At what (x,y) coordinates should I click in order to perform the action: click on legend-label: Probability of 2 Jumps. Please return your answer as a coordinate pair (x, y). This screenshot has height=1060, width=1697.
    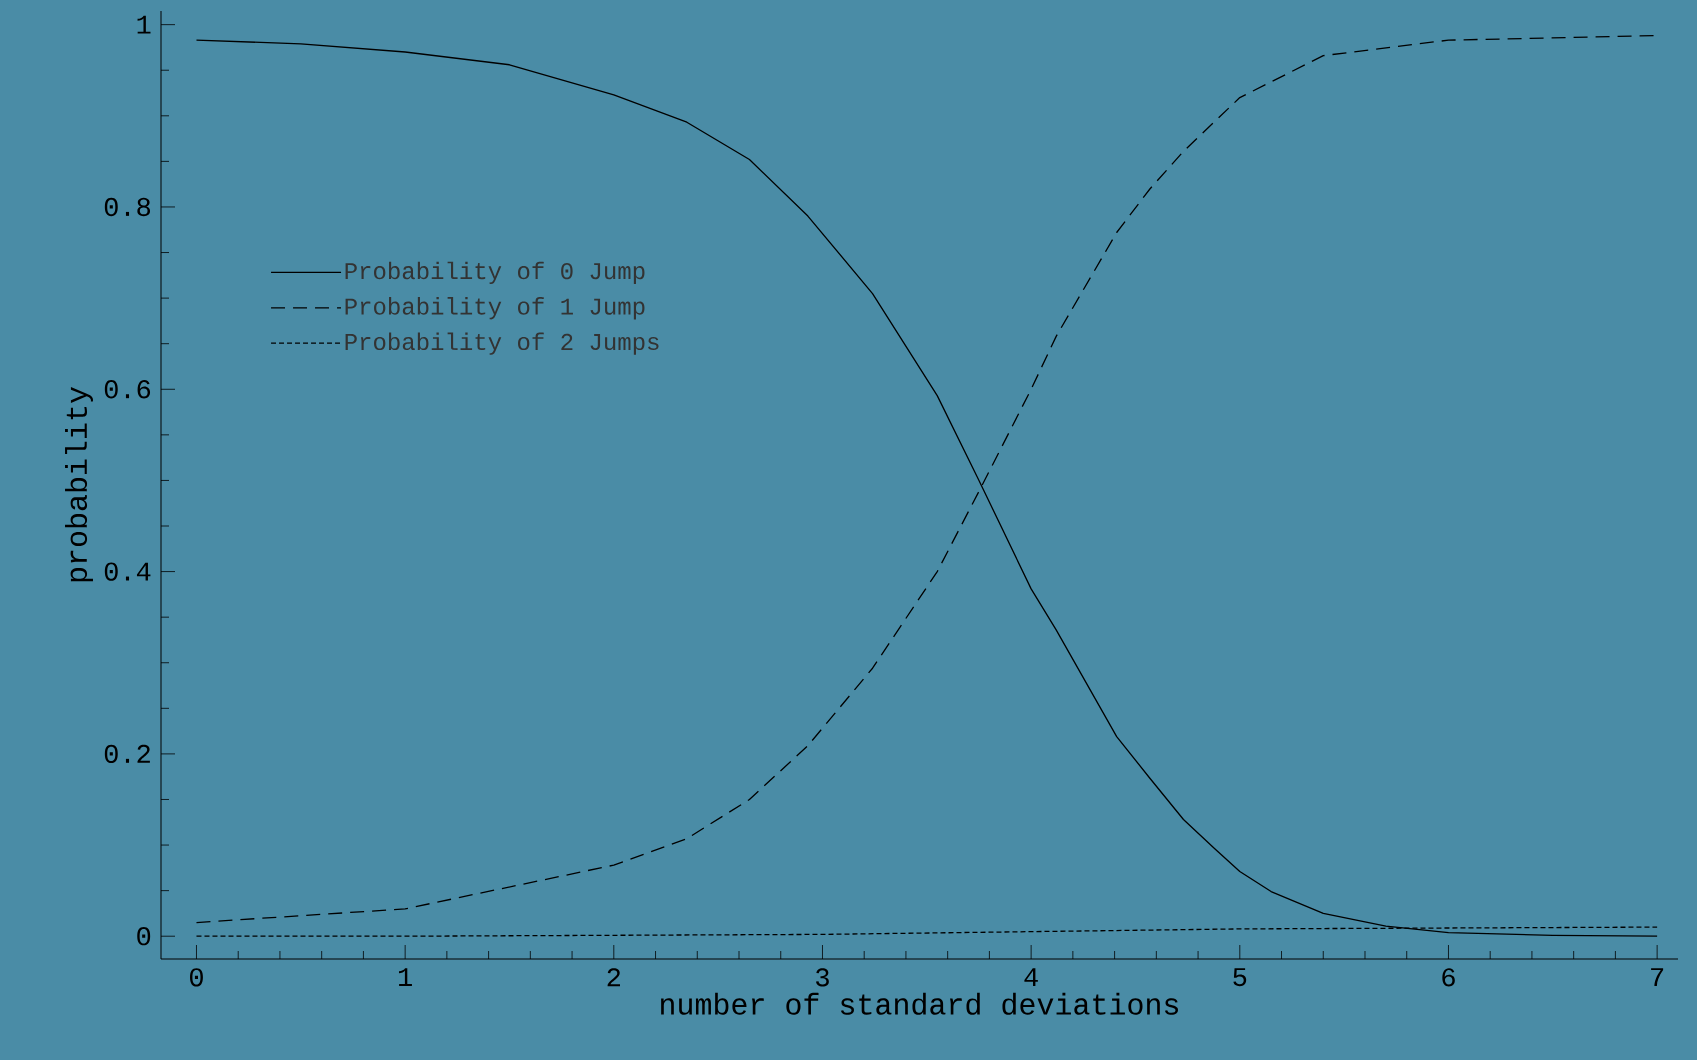
    Looking at the image, I should click on (502, 343).